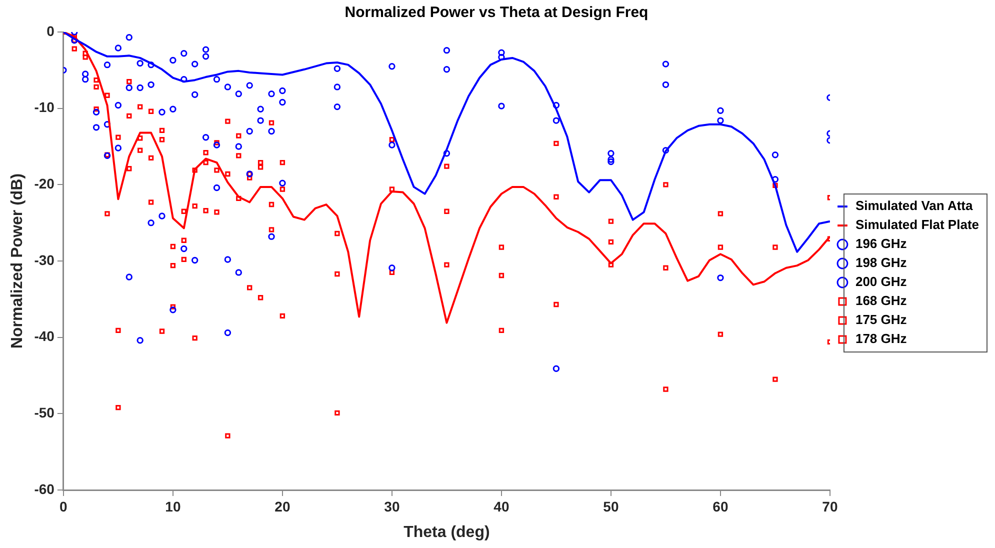 This screenshot has width=995, height=548. What do you see at coordinates (44, 184) in the screenshot?
I see `y-tick-label: -20` at bounding box center [44, 184].